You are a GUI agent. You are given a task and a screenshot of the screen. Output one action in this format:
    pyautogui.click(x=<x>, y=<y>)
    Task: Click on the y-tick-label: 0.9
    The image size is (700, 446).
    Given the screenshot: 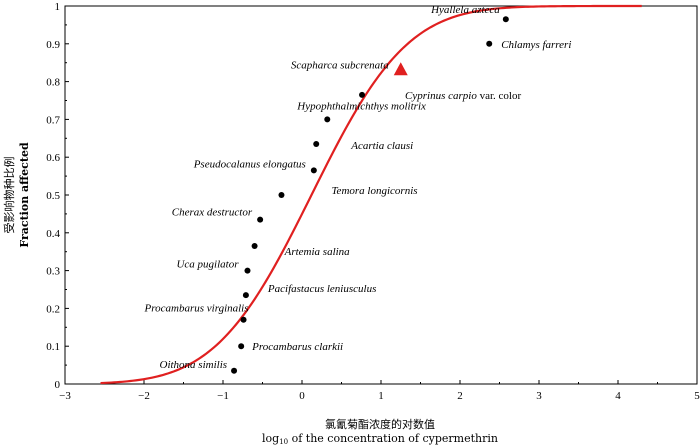 What is the action you would take?
    pyautogui.click(x=53, y=45)
    